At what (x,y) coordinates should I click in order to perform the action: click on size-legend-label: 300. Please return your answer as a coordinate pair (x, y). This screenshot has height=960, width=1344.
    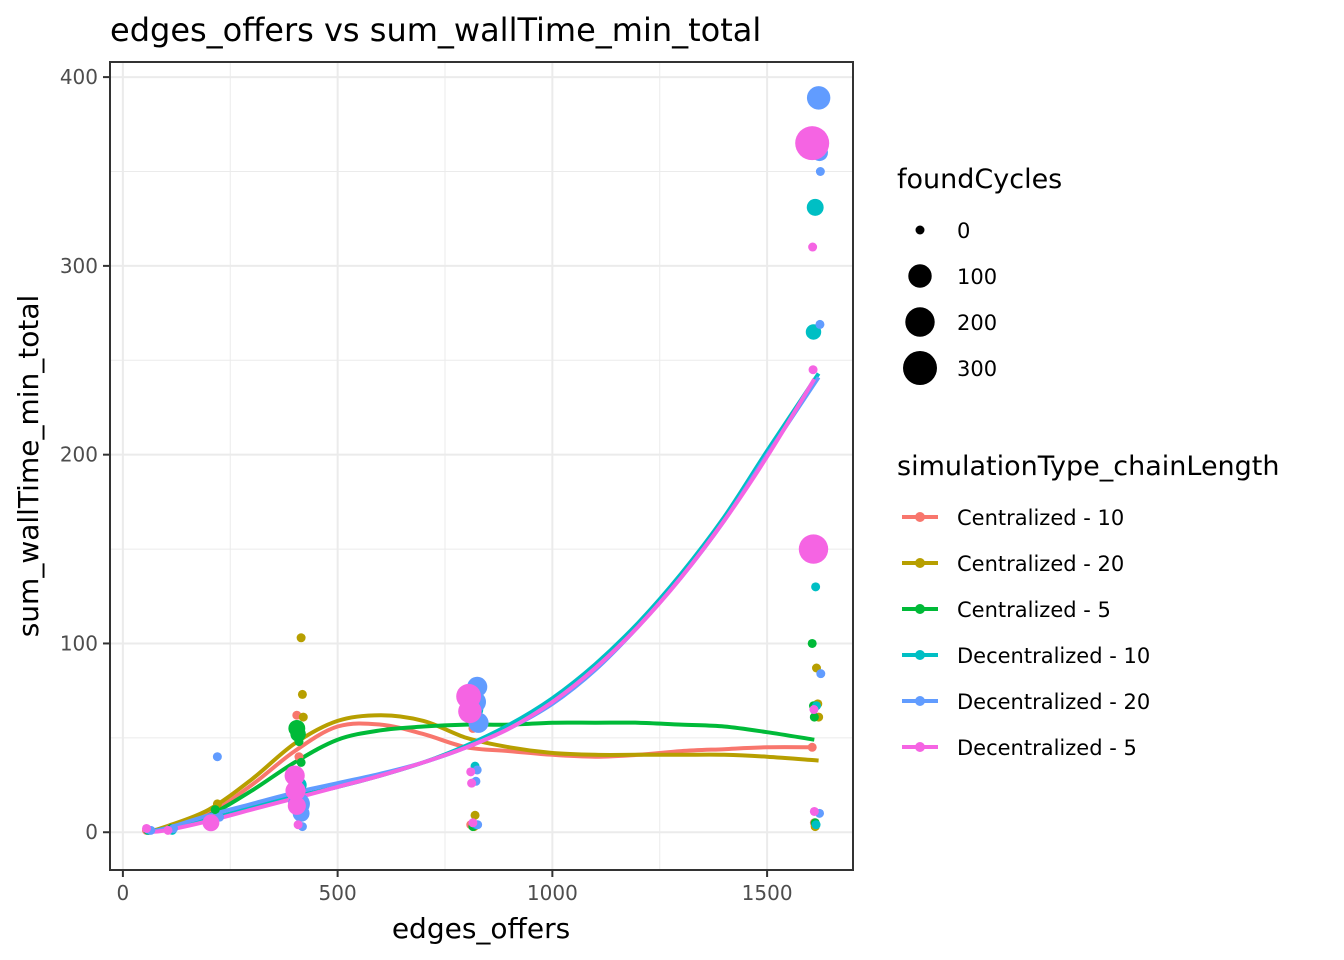
    Looking at the image, I should click on (977, 369).